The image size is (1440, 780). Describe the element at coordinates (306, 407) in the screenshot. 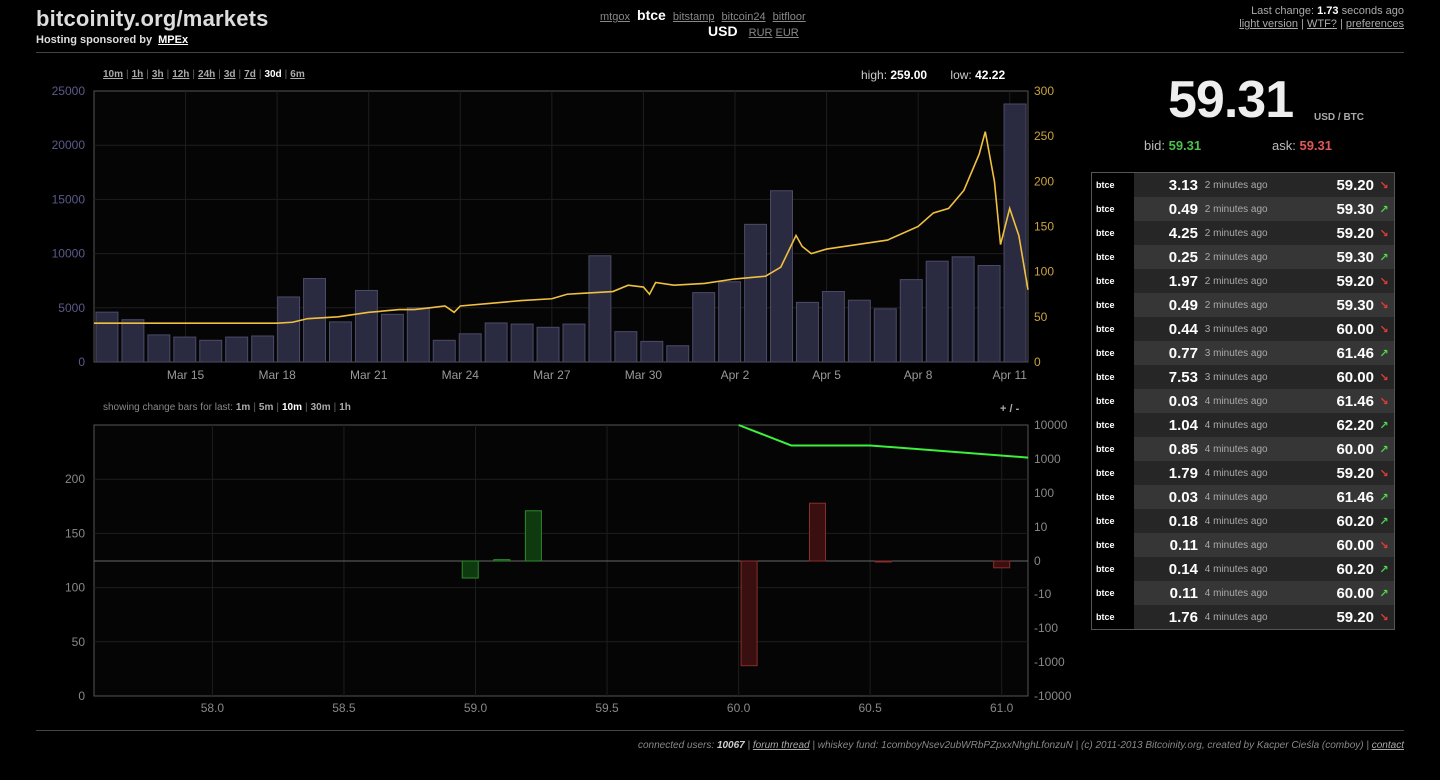

I see `change-bar-sep: |` at that location.